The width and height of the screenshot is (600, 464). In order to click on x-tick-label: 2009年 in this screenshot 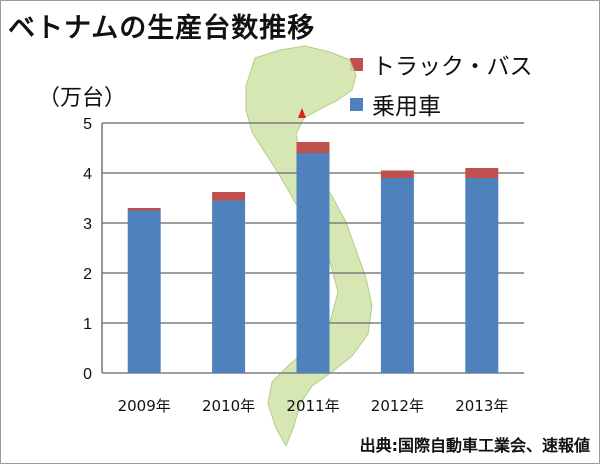, I will do `click(144, 406)`.